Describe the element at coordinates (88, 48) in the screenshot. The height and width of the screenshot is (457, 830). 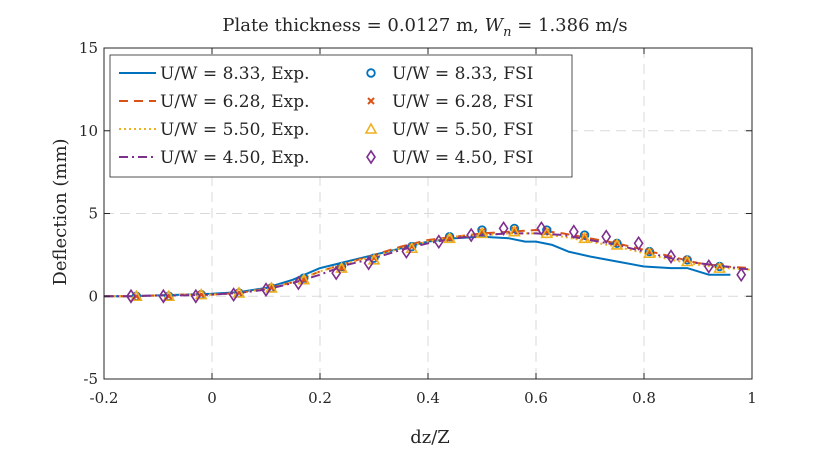
I see `y-tick-label: 15` at that location.